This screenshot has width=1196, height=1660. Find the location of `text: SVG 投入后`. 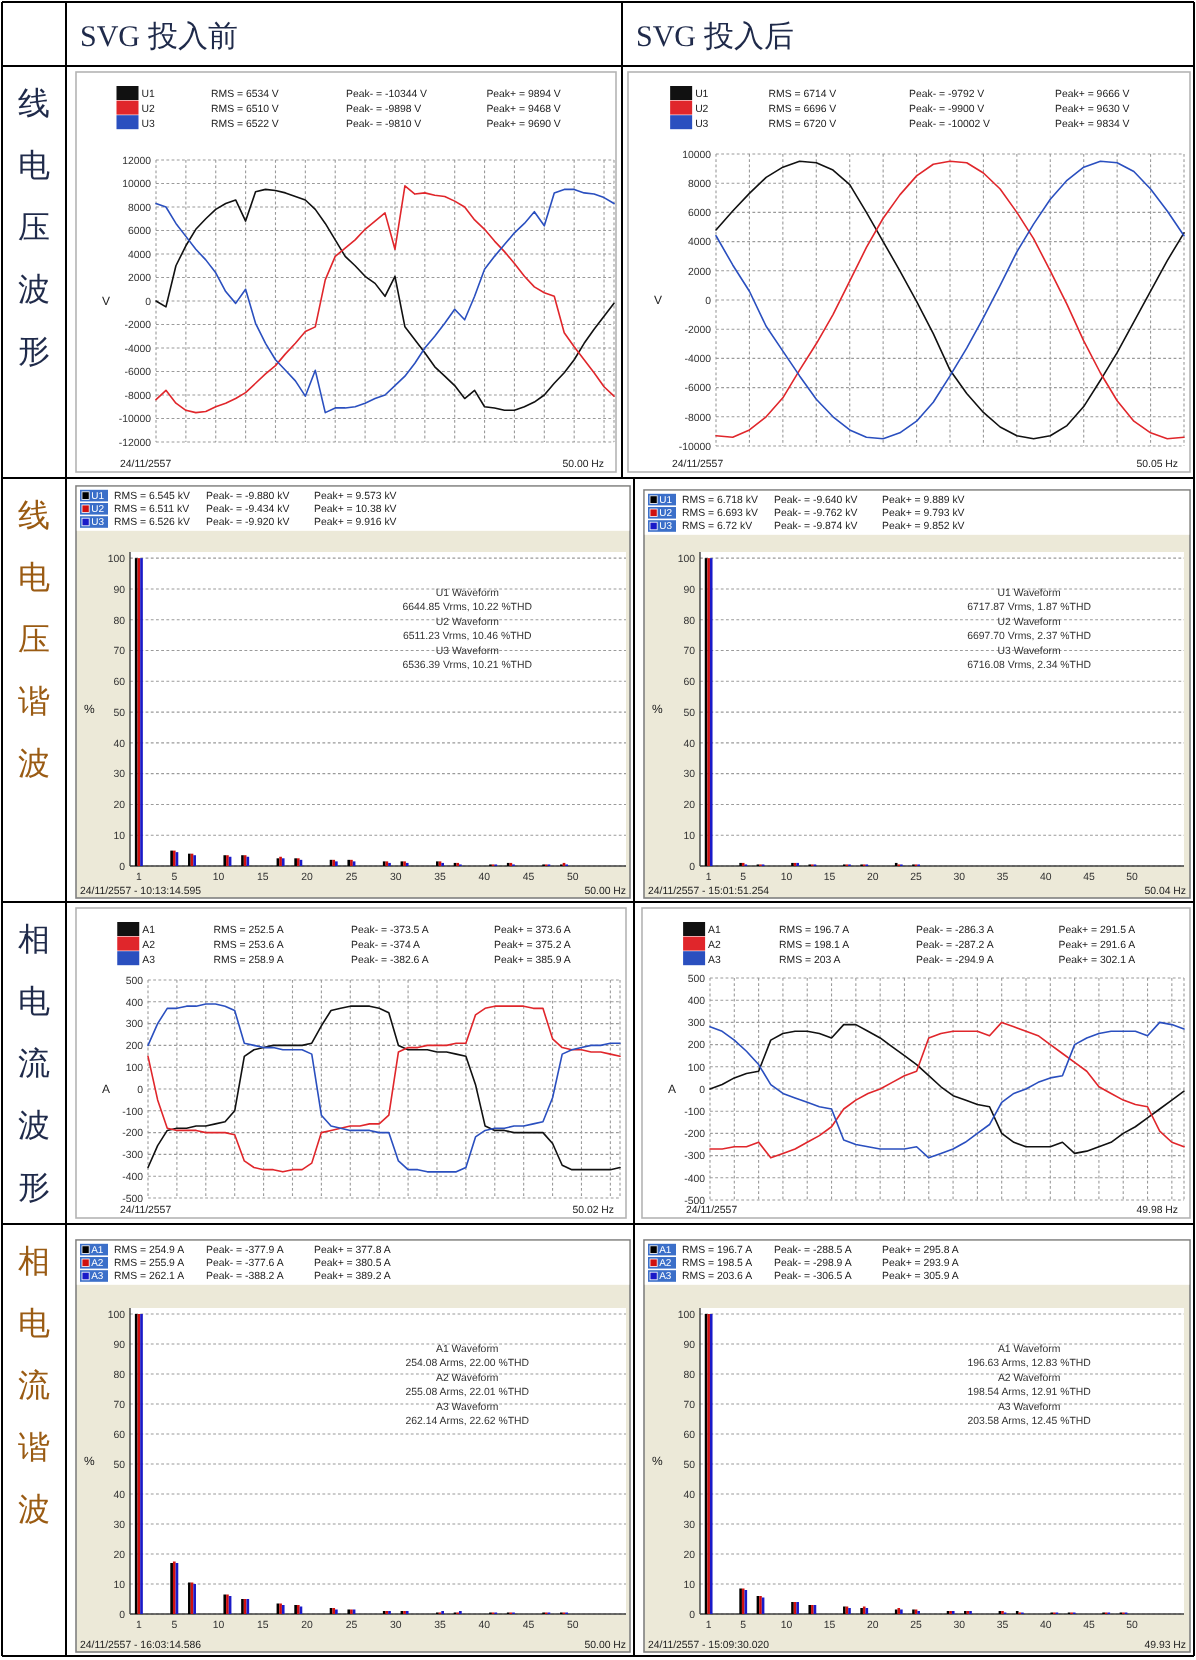

text: SVG 投入后 is located at coordinates (715, 37).